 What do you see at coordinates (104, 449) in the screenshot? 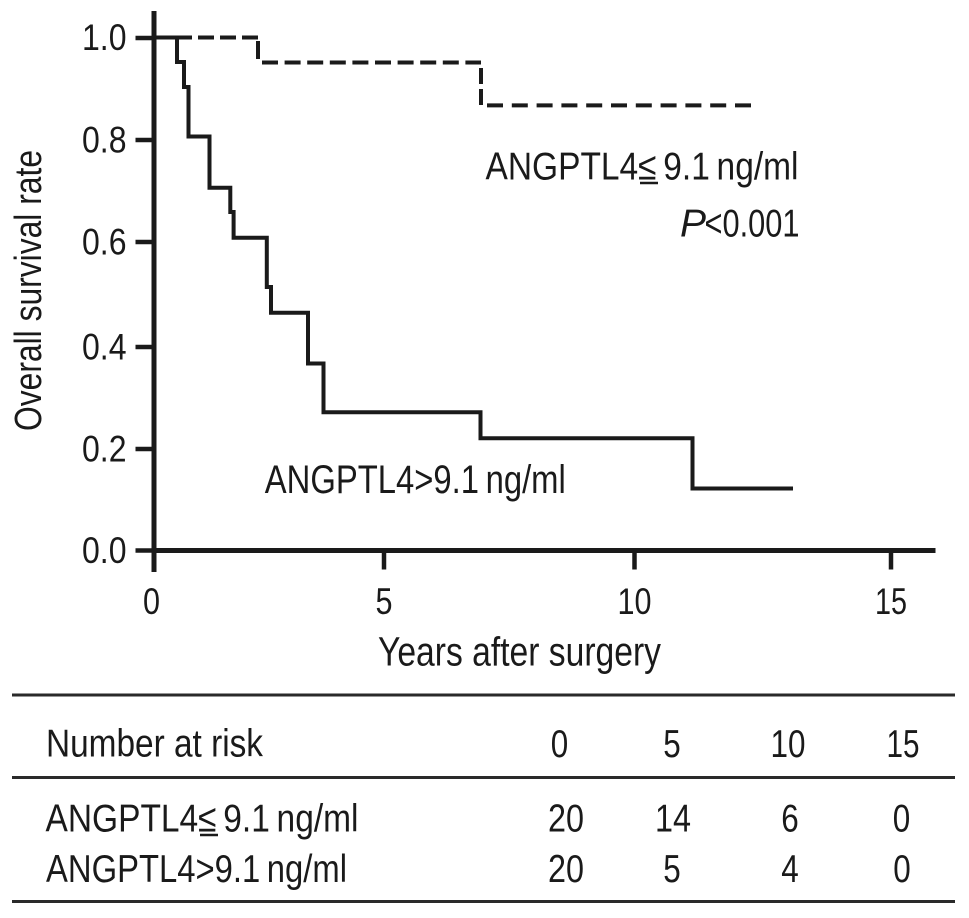
I see `svg-text: 0.2` at bounding box center [104, 449].